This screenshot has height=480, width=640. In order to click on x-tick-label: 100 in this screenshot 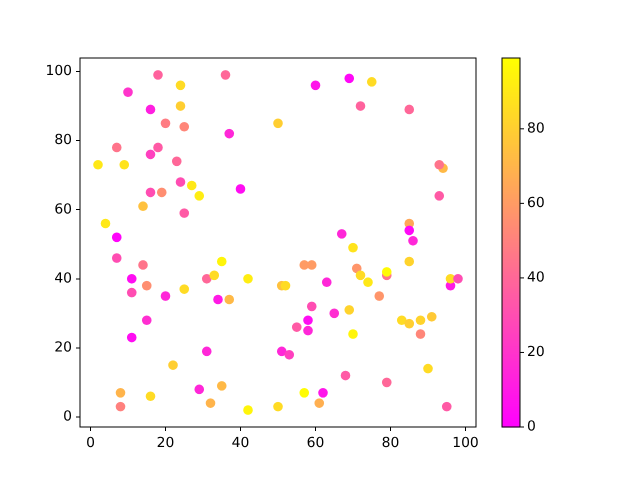, I will do `click(465, 442)`.